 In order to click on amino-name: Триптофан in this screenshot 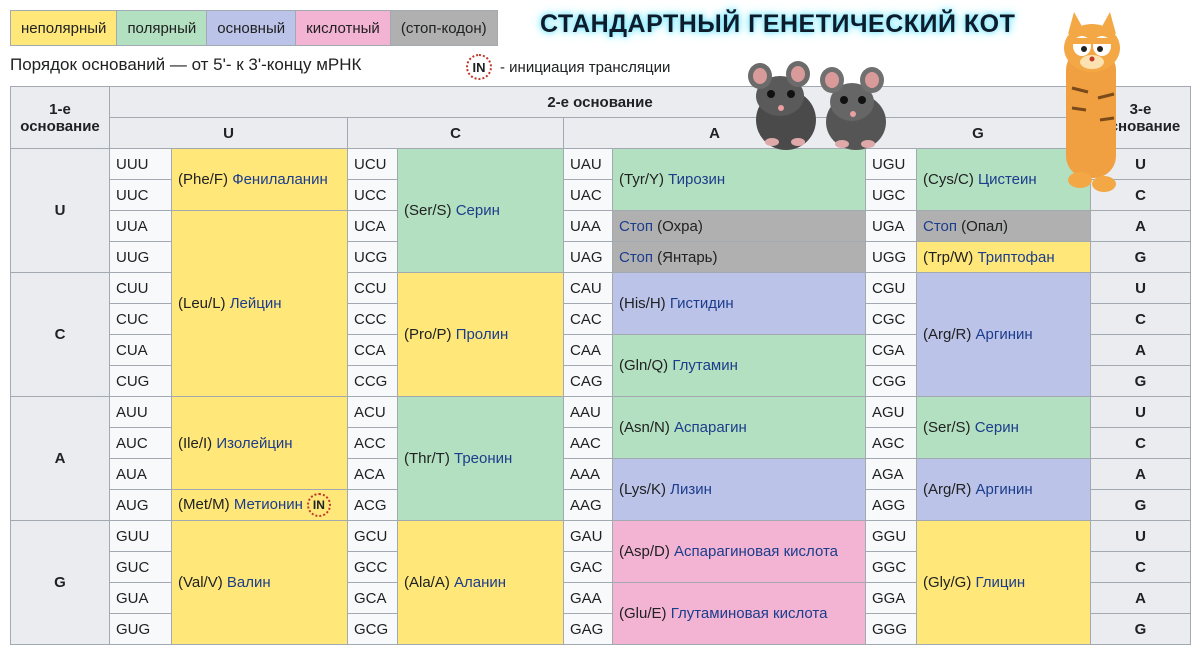, I will do `click(1016, 257)`.